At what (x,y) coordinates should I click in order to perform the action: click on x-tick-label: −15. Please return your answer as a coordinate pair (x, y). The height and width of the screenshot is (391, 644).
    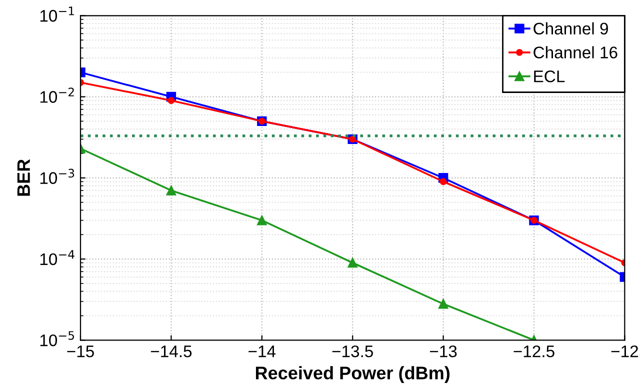
    Looking at the image, I should click on (80, 352).